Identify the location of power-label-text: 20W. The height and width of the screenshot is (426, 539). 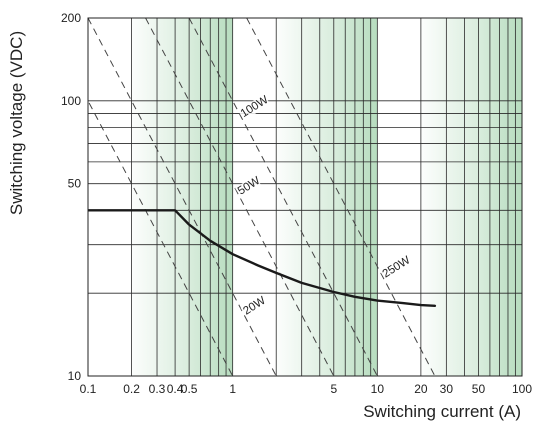
(254, 306).